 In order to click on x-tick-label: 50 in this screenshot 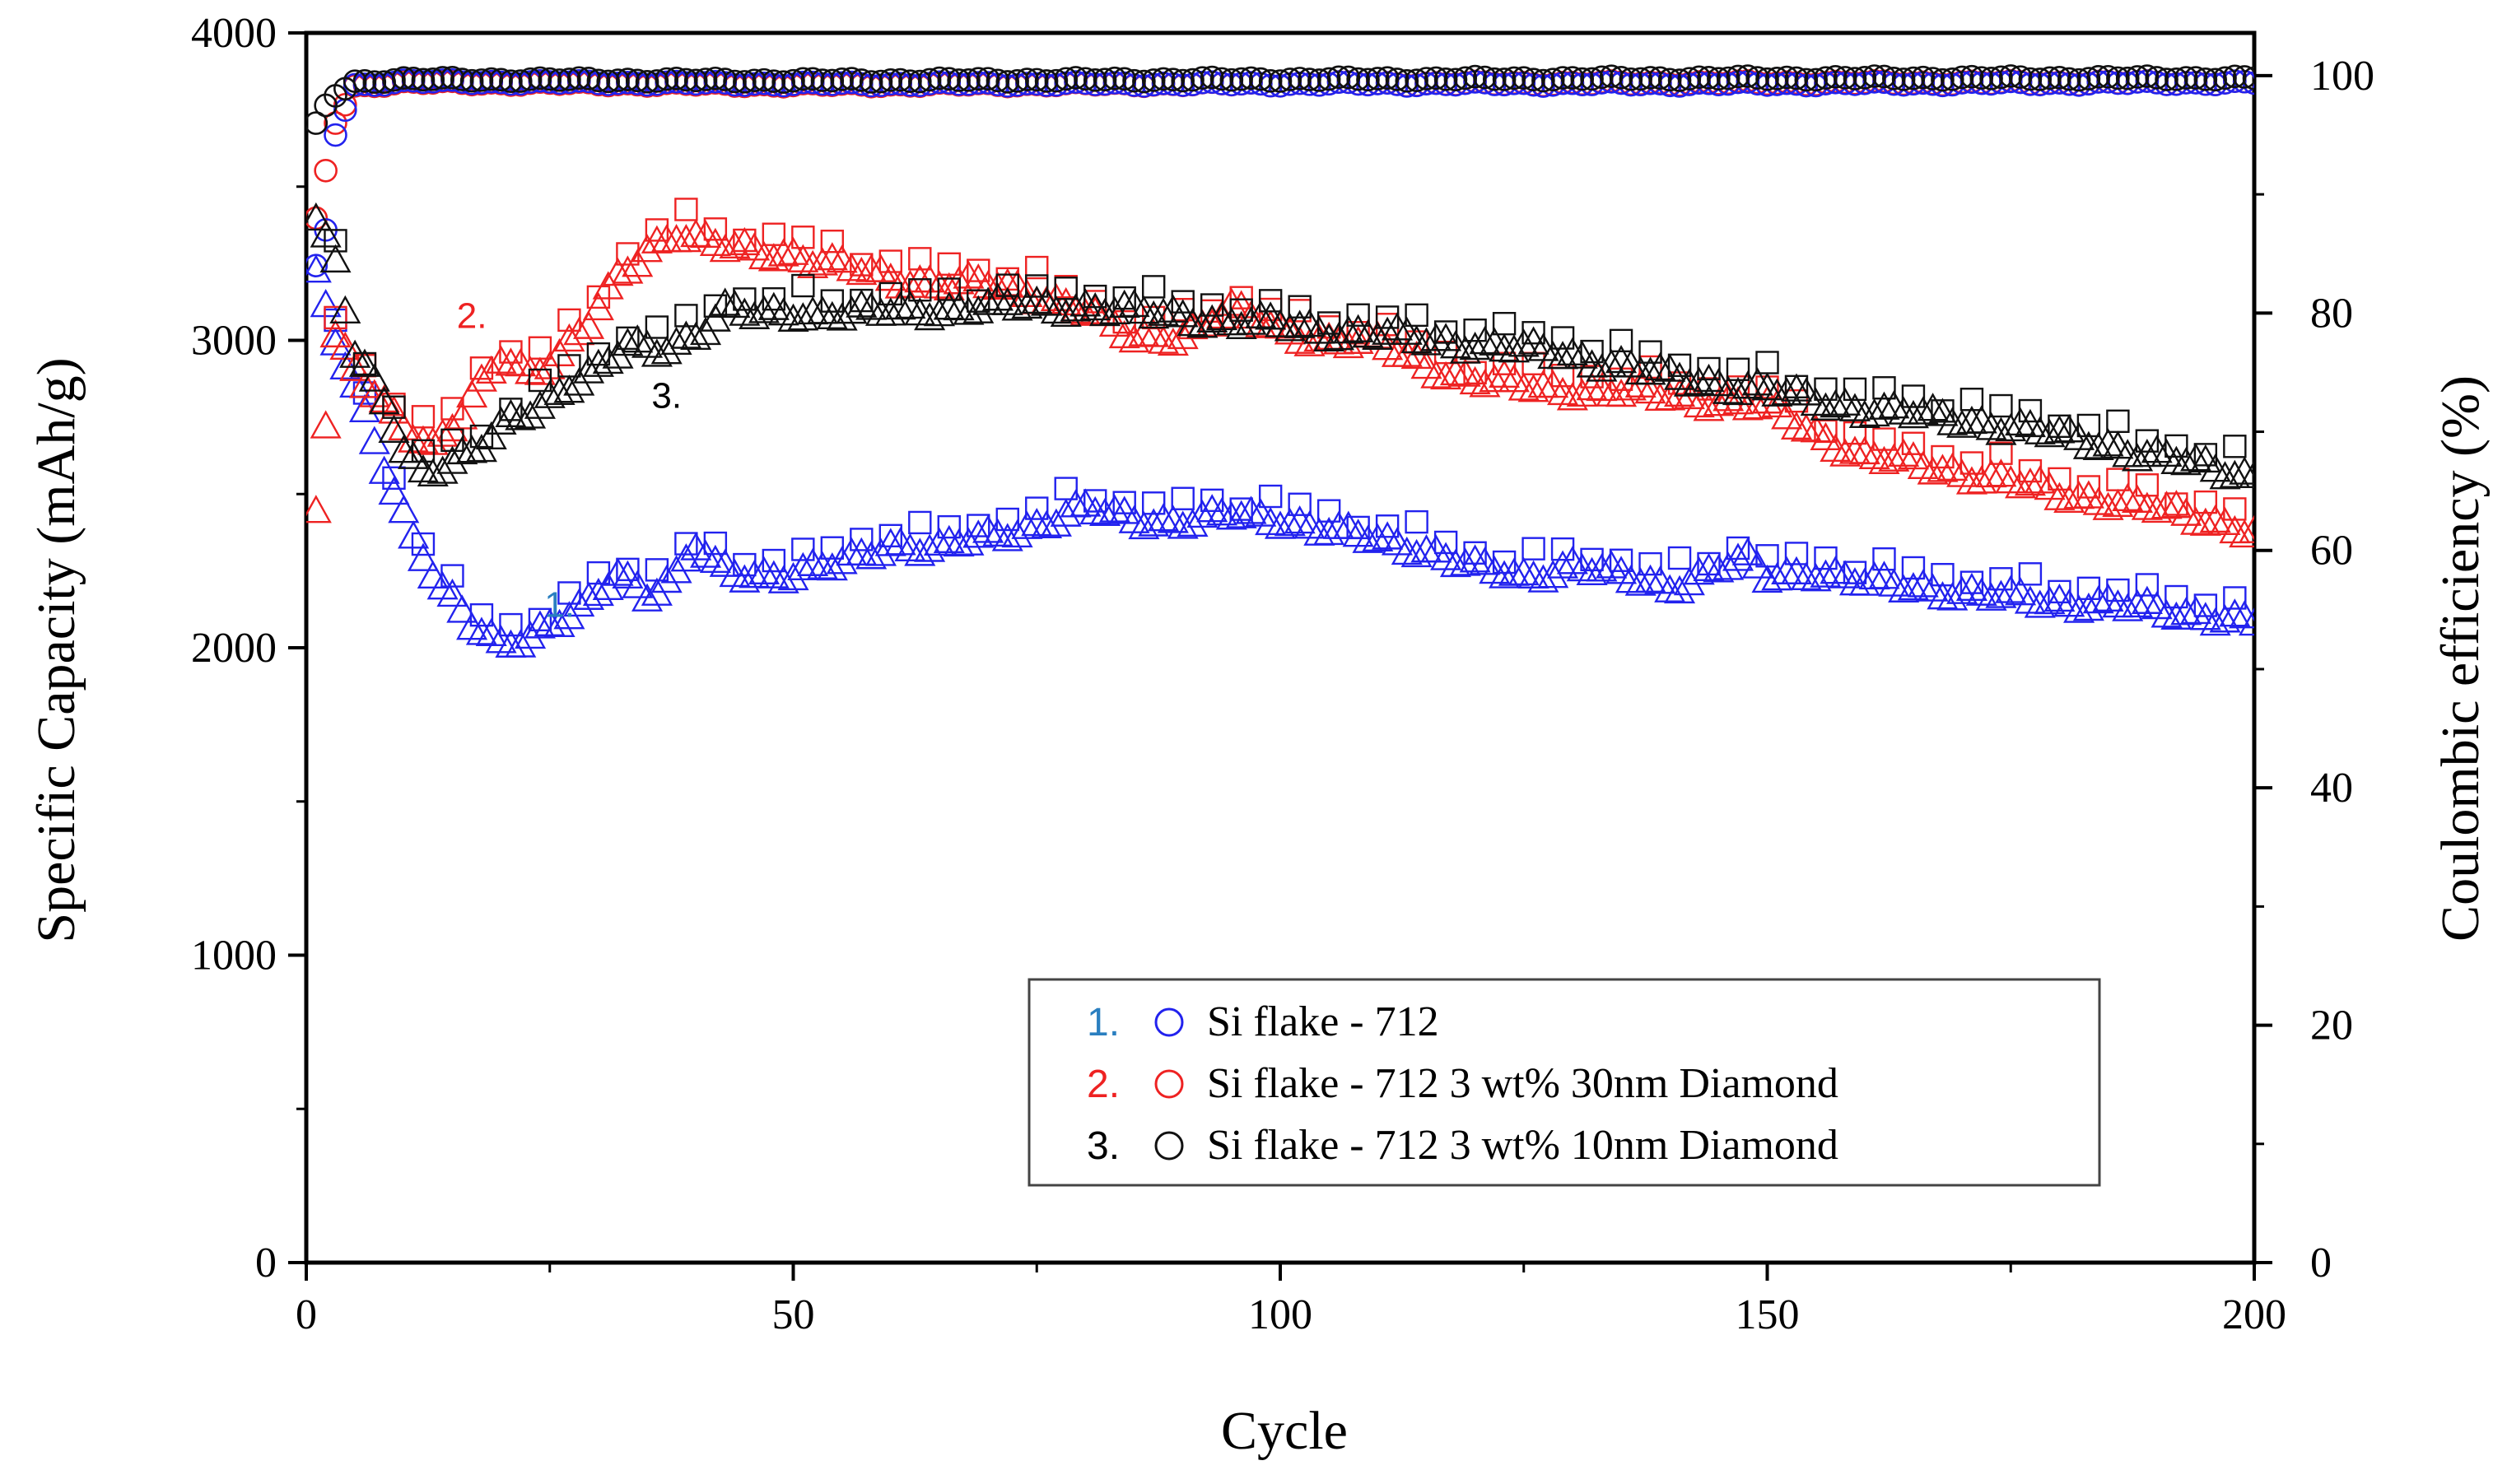, I will do `click(793, 1314)`.